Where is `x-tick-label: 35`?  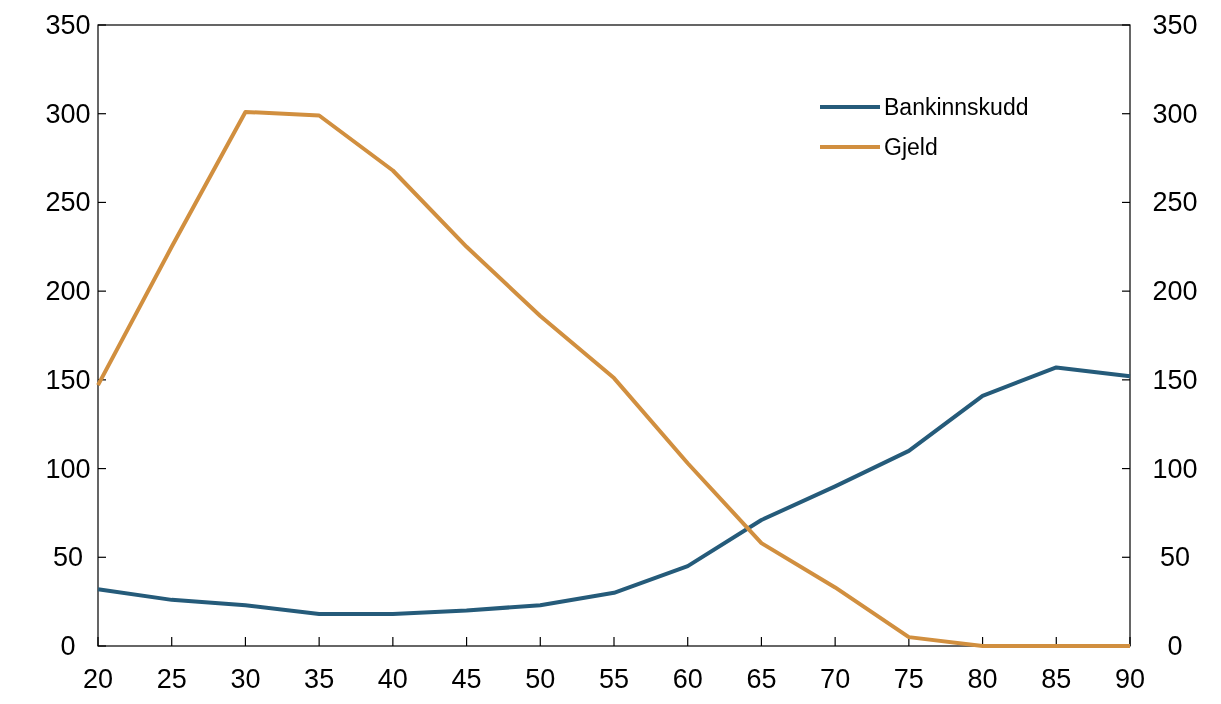 x-tick-label: 35 is located at coordinates (319, 679).